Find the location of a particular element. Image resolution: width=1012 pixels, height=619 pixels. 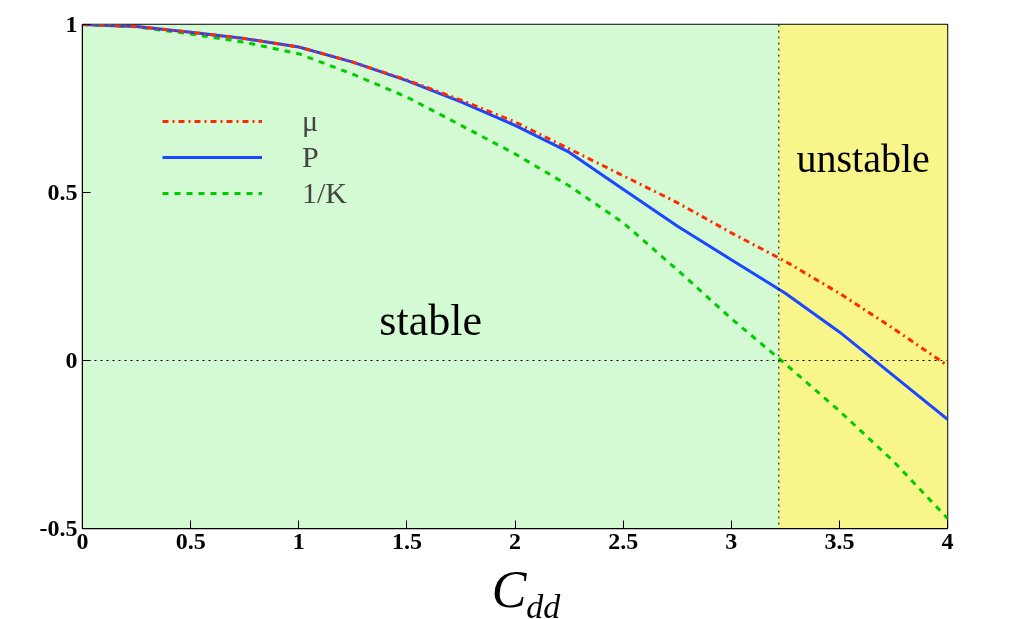

x-tick-label: 4 is located at coordinates (947, 540).